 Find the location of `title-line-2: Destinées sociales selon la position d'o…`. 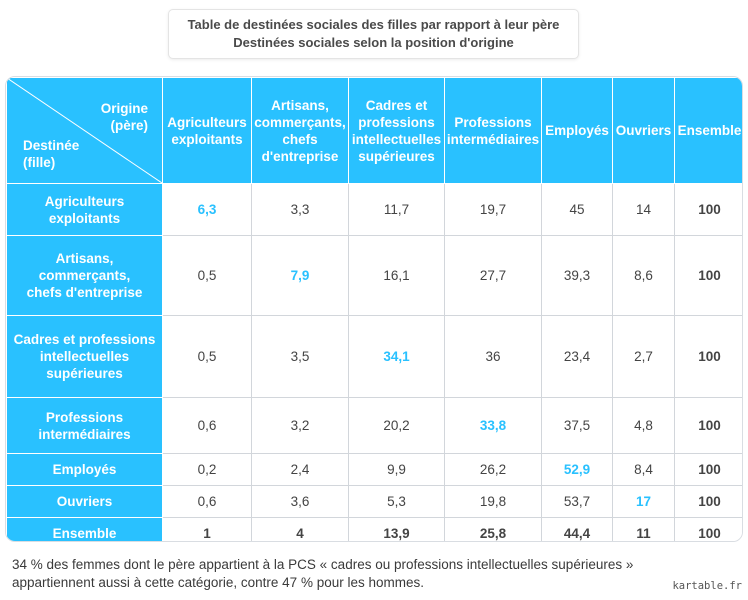

title-line-2: Destinées sociales selon la position d'o… is located at coordinates (373, 42).